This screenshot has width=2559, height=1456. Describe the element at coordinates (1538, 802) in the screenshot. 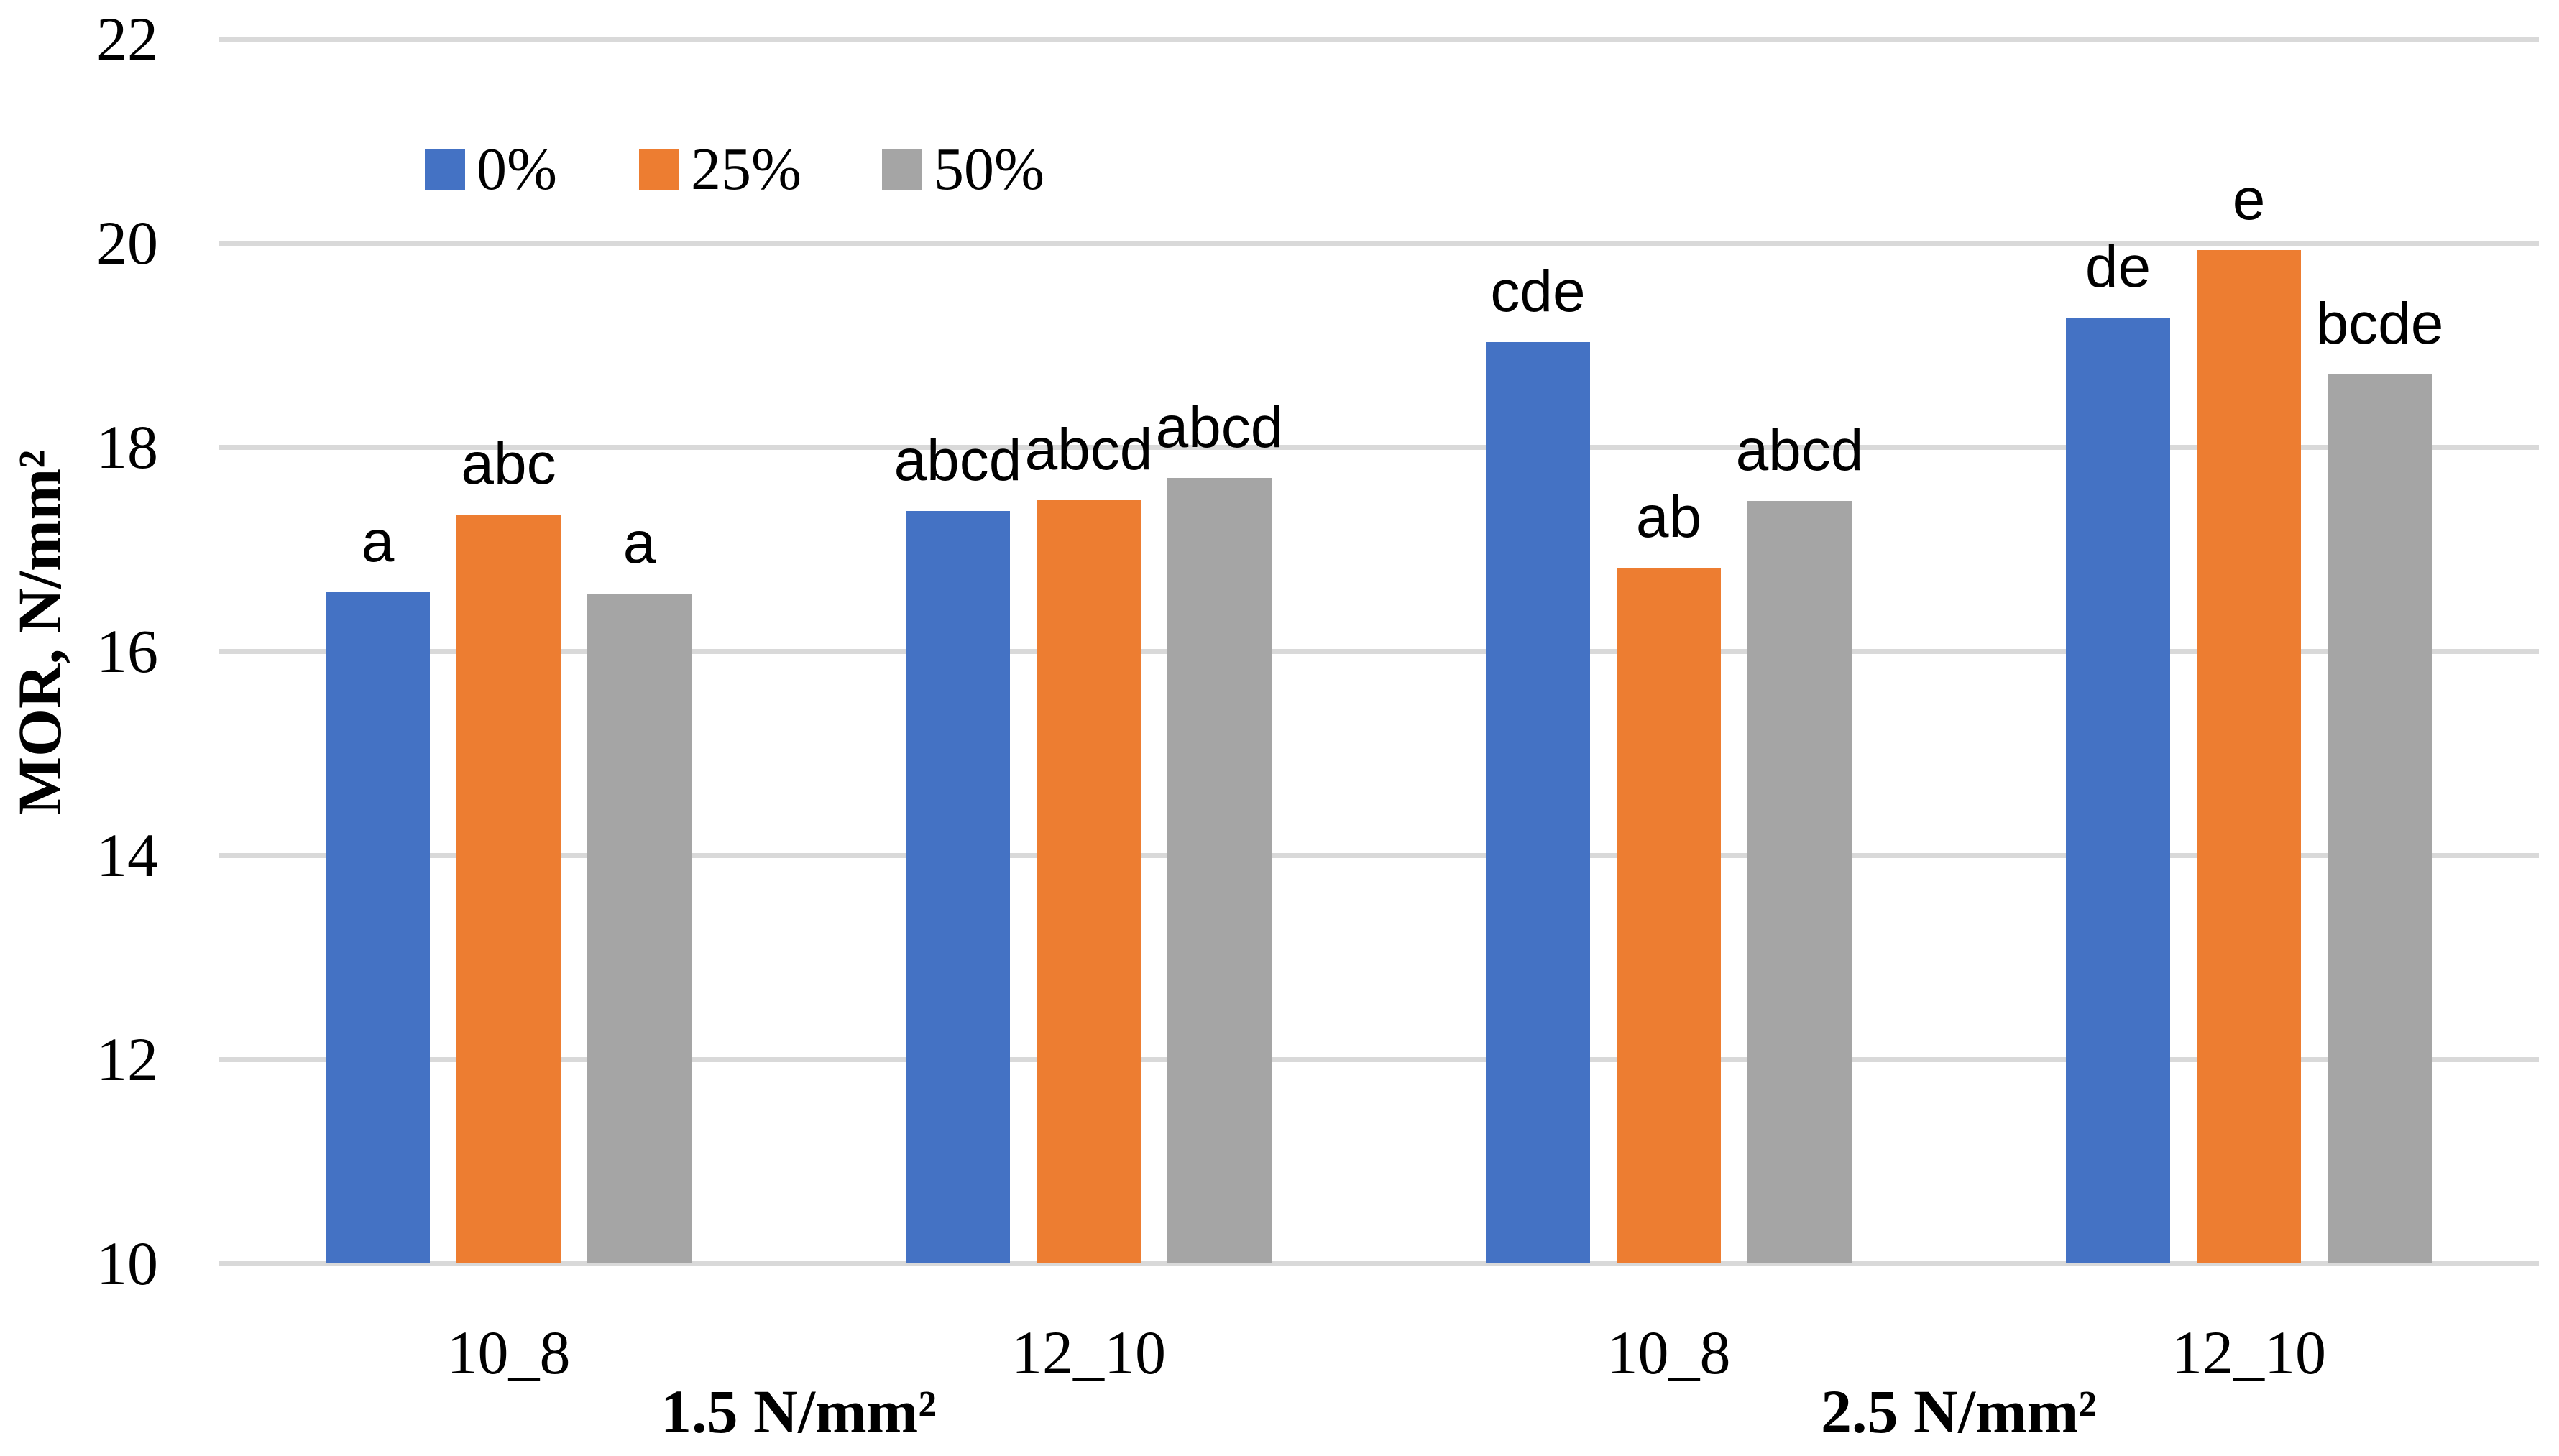

I see `bar-0%-10_8-2` at that location.